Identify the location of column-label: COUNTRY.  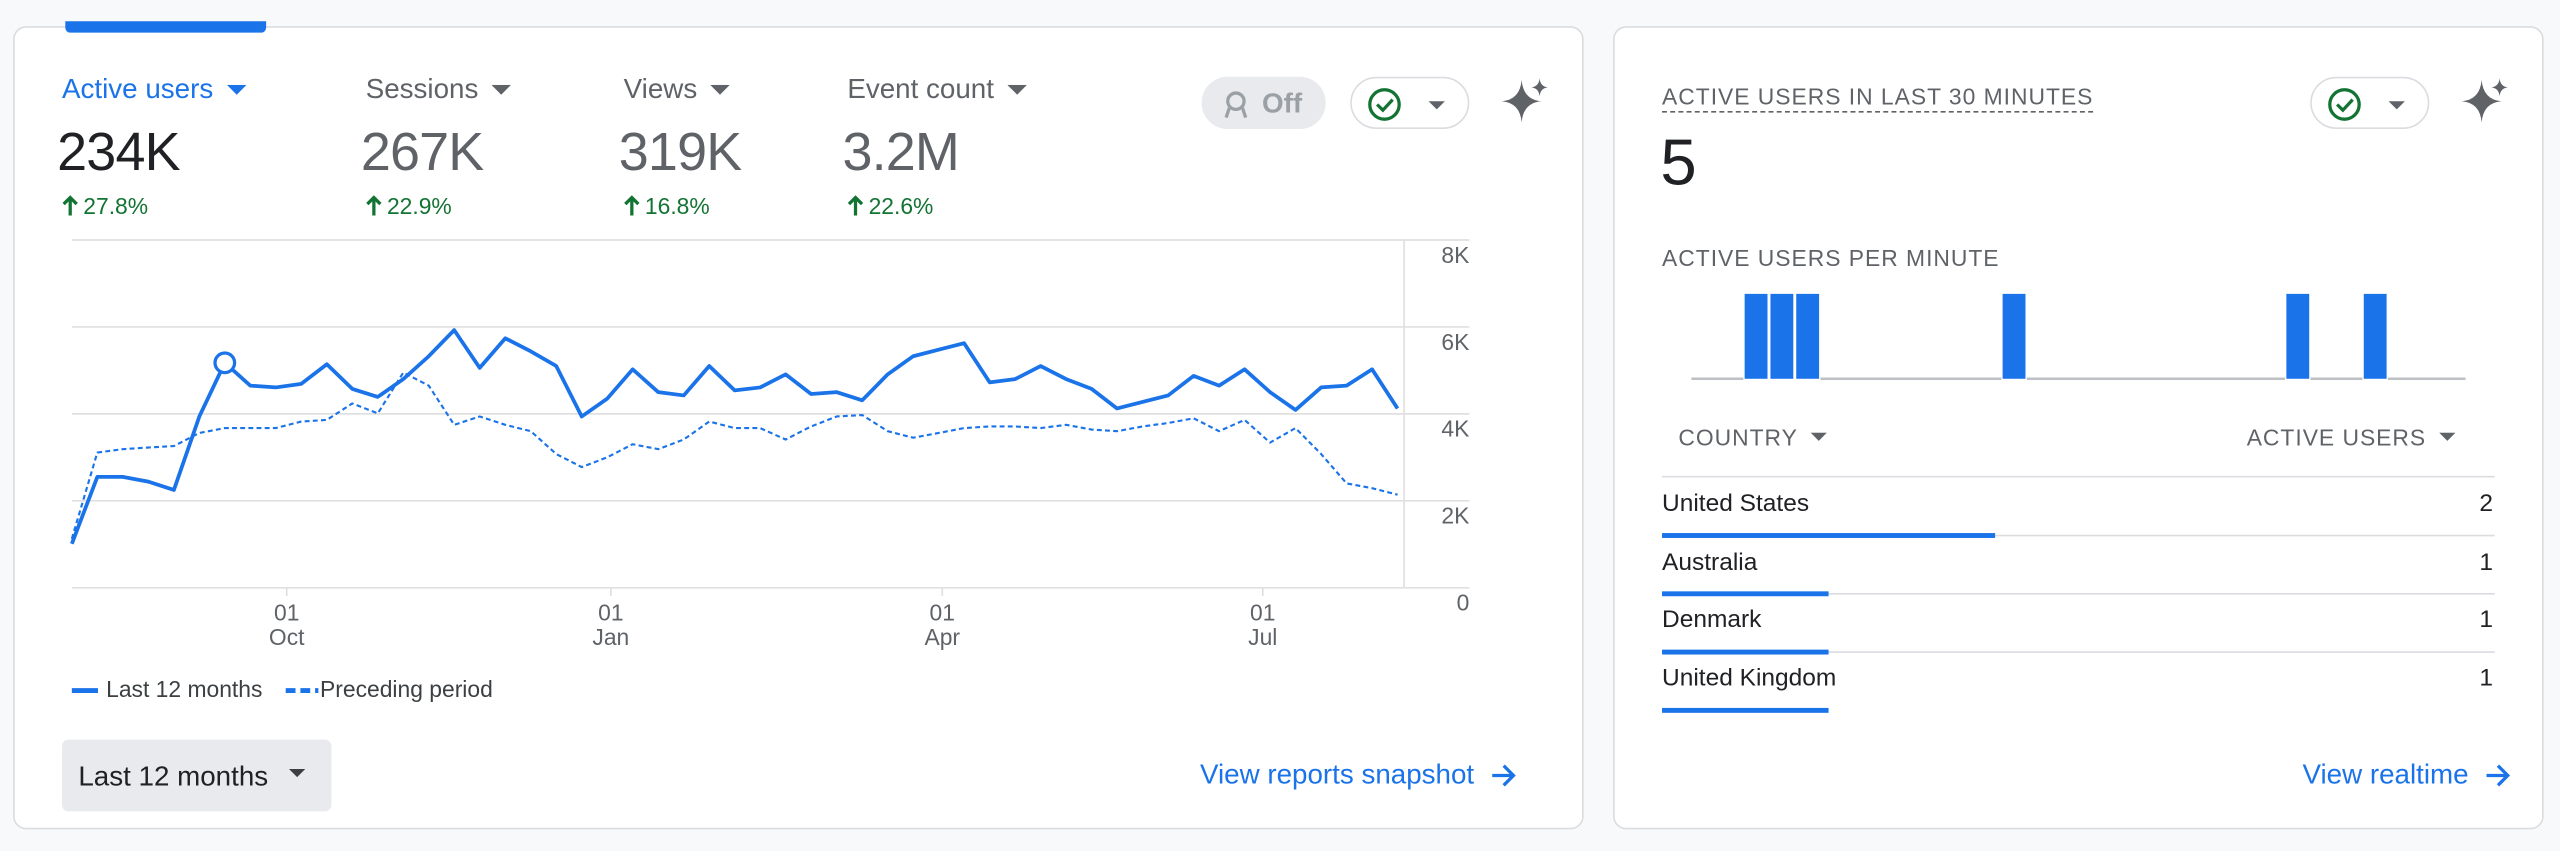
(1738, 437).